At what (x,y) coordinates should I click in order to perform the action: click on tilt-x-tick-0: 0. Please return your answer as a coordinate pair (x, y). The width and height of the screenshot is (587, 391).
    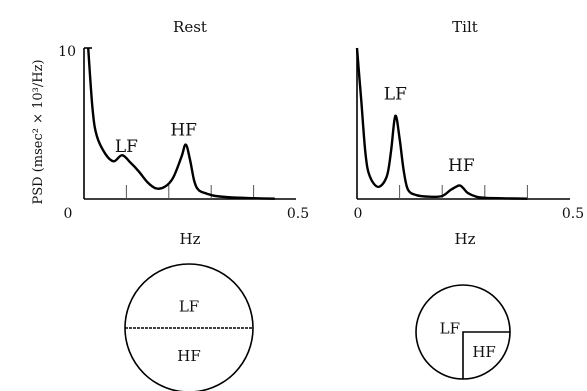
    Looking at the image, I should click on (358, 214).